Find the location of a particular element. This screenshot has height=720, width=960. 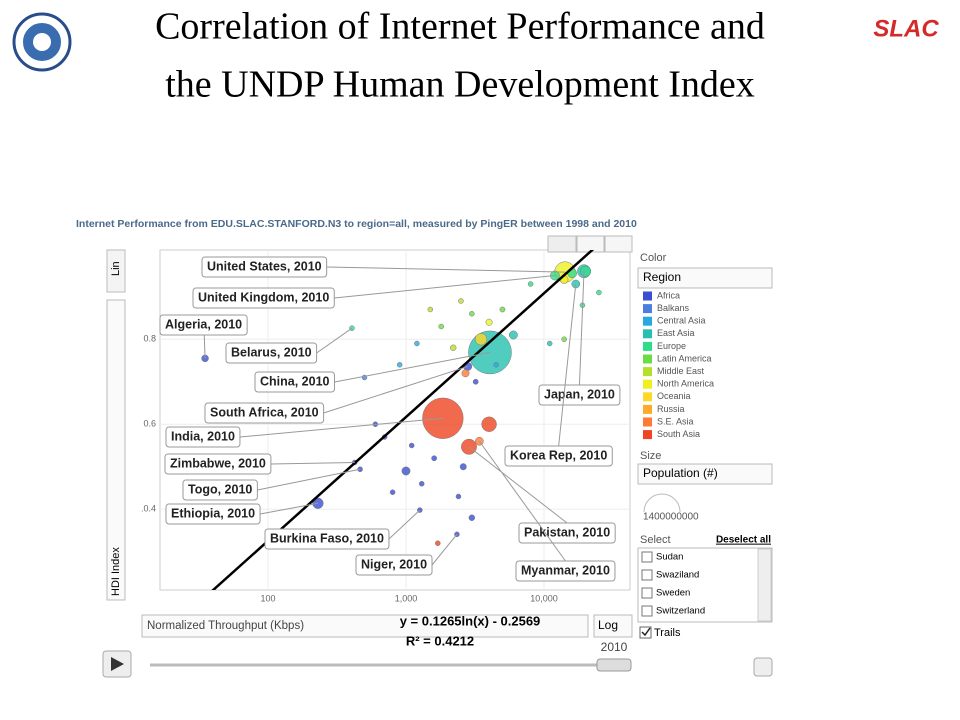

legend-label: Africa is located at coordinates (668, 295).